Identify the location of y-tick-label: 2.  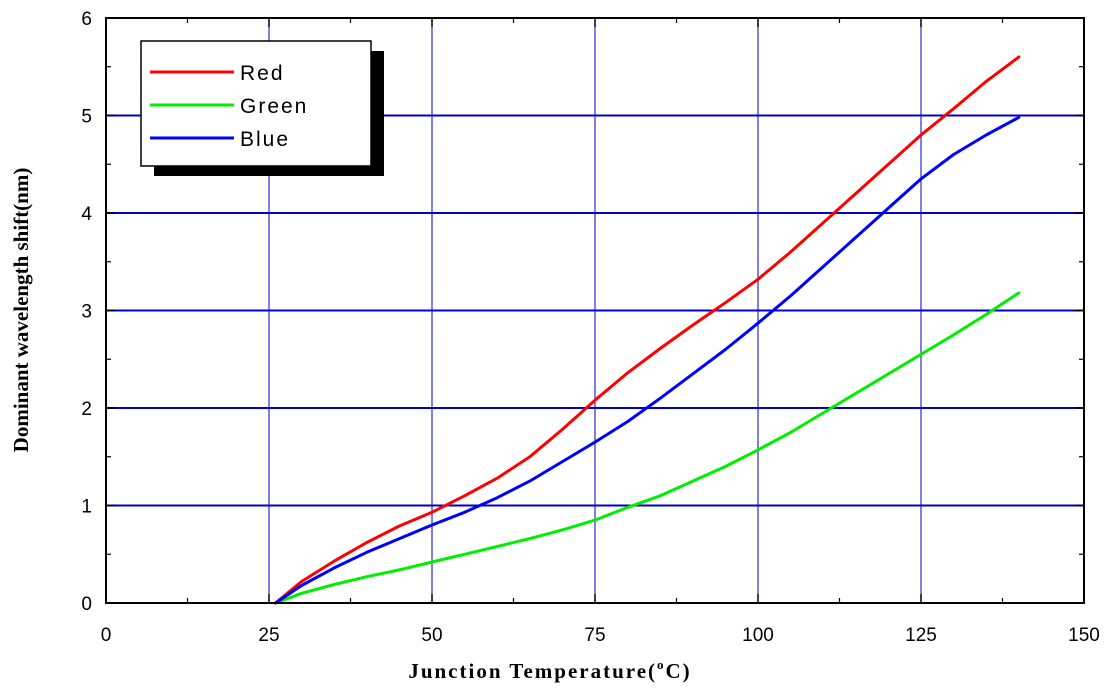
(86, 409).